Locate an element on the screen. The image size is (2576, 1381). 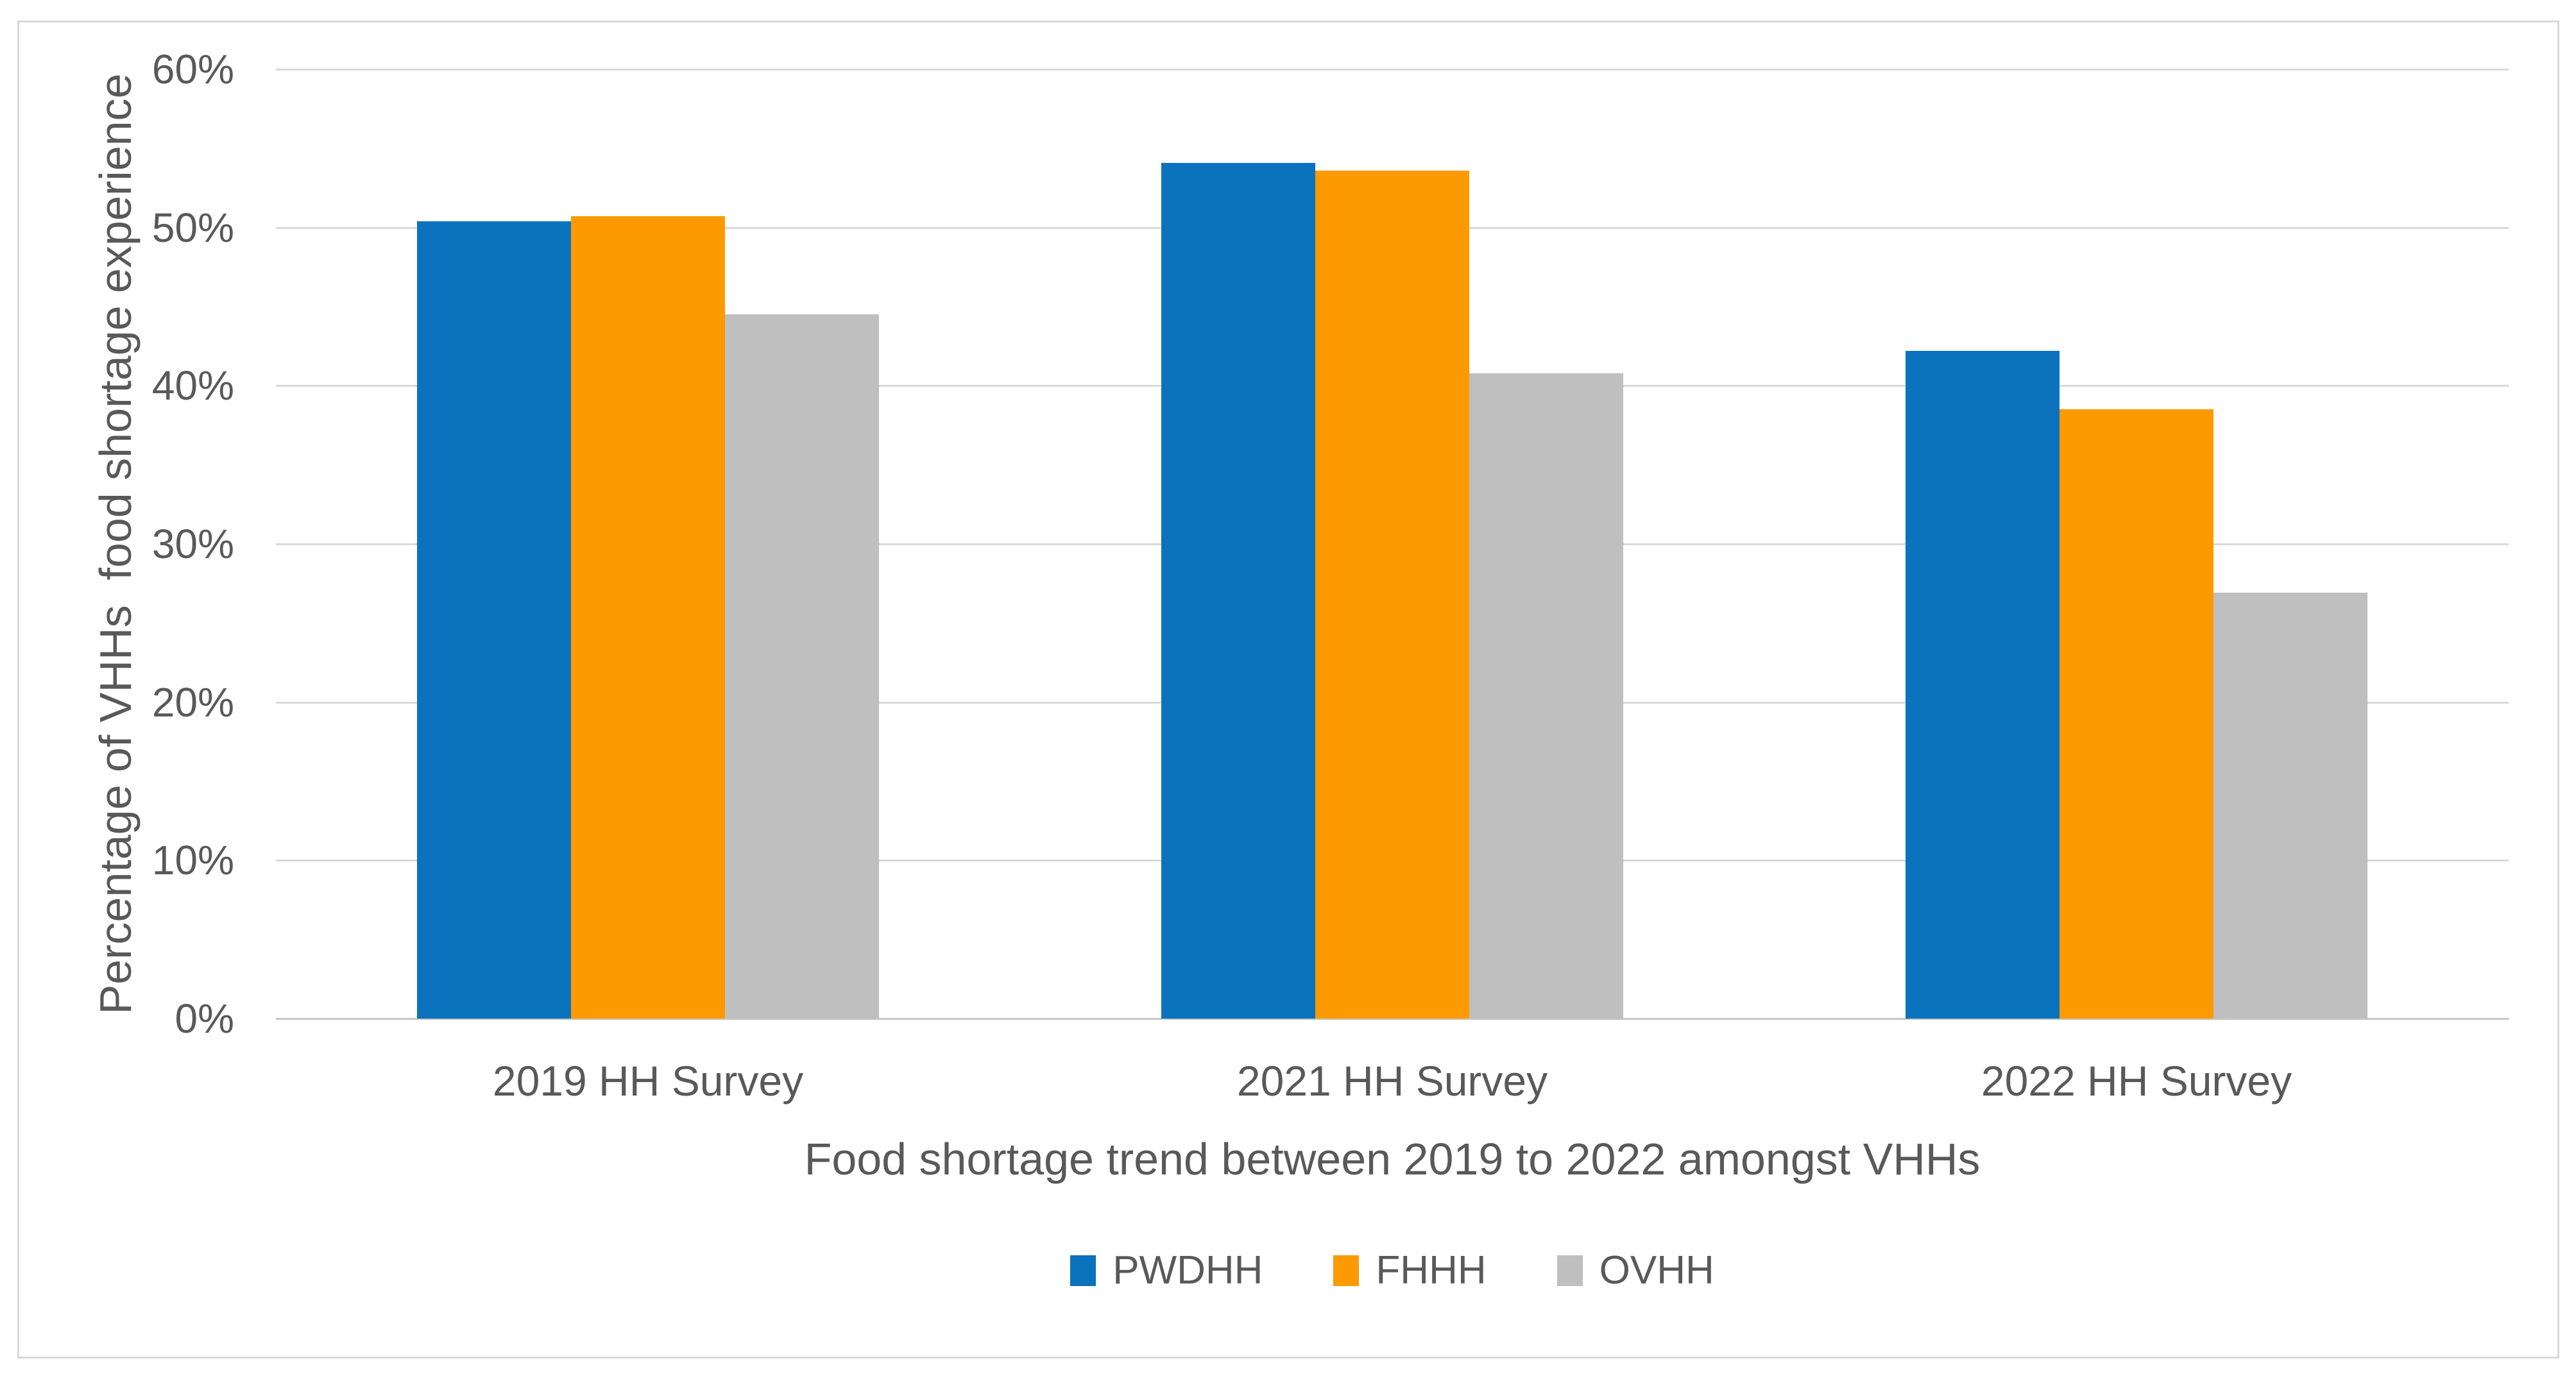
legend-label: OVHH is located at coordinates (1656, 1270).